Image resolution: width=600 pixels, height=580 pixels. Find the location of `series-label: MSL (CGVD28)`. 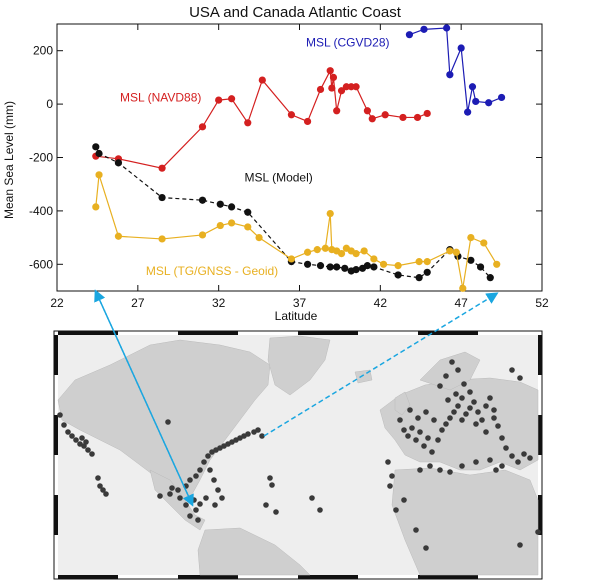

series-label: MSL (CGVD28) is located at coordinates (348, 43).